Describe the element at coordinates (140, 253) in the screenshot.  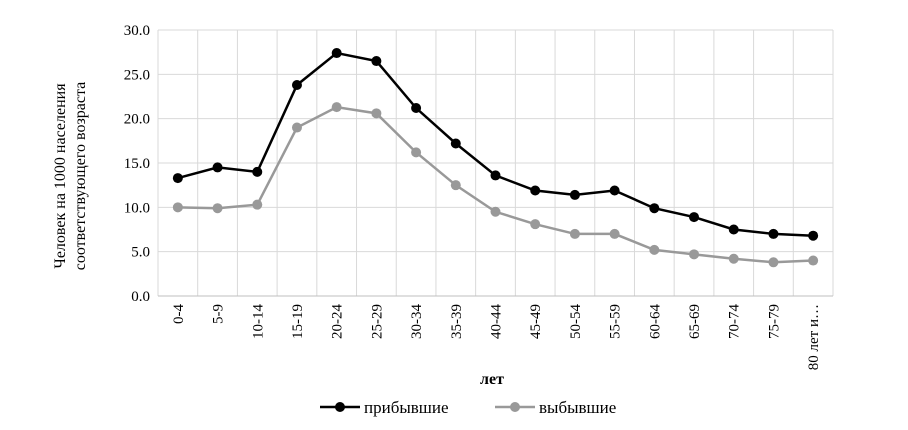
I see `y-tick-label: 5.0` at that location.